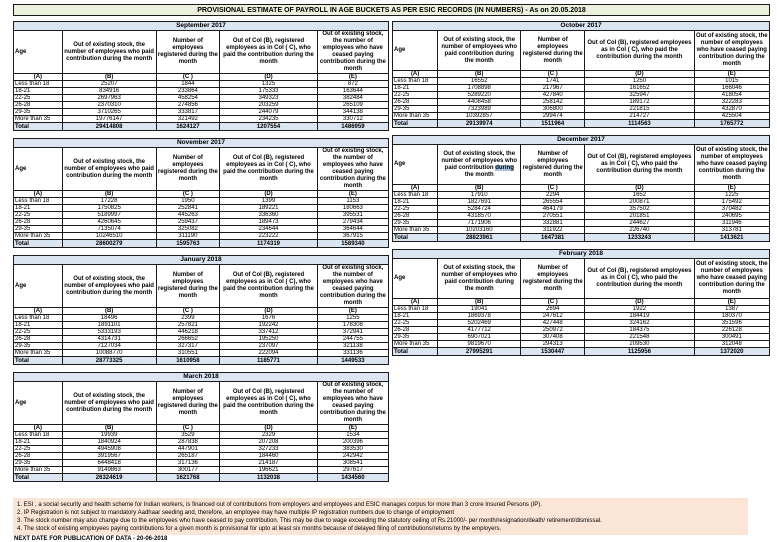 The image size is (777, 542). Describe the element at coordinates (639, 95) in the screenshot. I see `value-cell: 325947` at that location.